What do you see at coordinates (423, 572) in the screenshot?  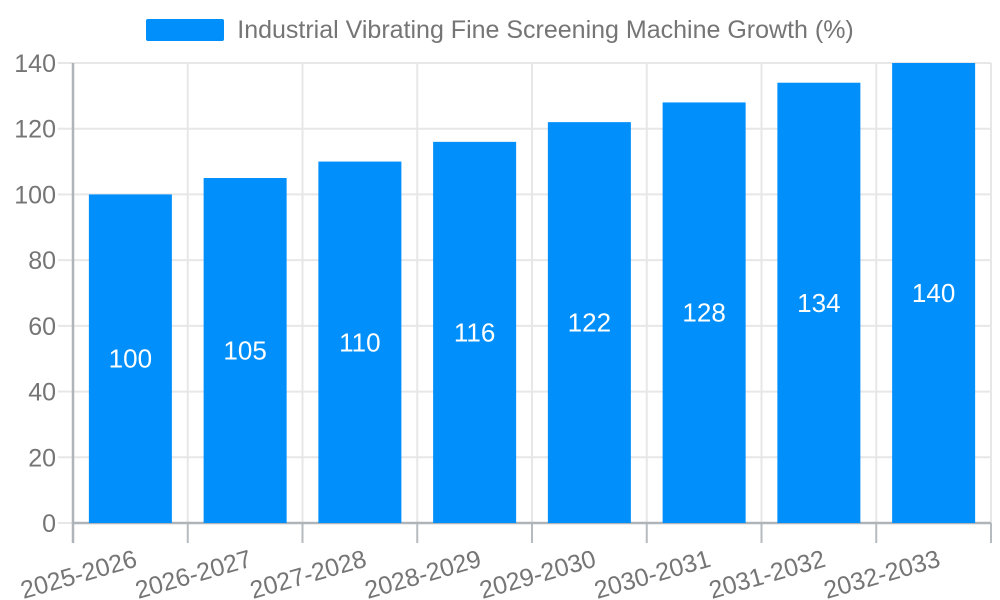 I see `x-axis-tick-label: 2028-2029` at bounding box center [423, 572].